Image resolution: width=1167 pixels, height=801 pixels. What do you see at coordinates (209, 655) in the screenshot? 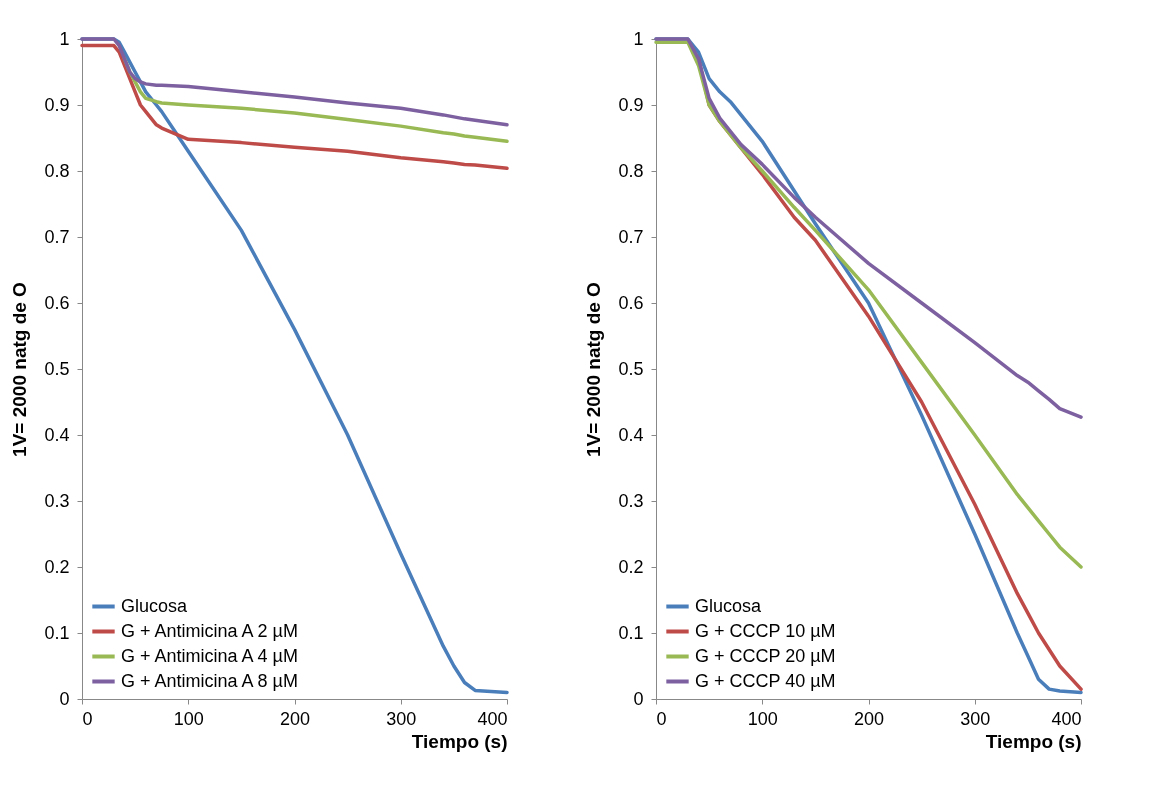
I see `legend-label: G + Antimicina A 4 µM` at bounding box center [209, 655].